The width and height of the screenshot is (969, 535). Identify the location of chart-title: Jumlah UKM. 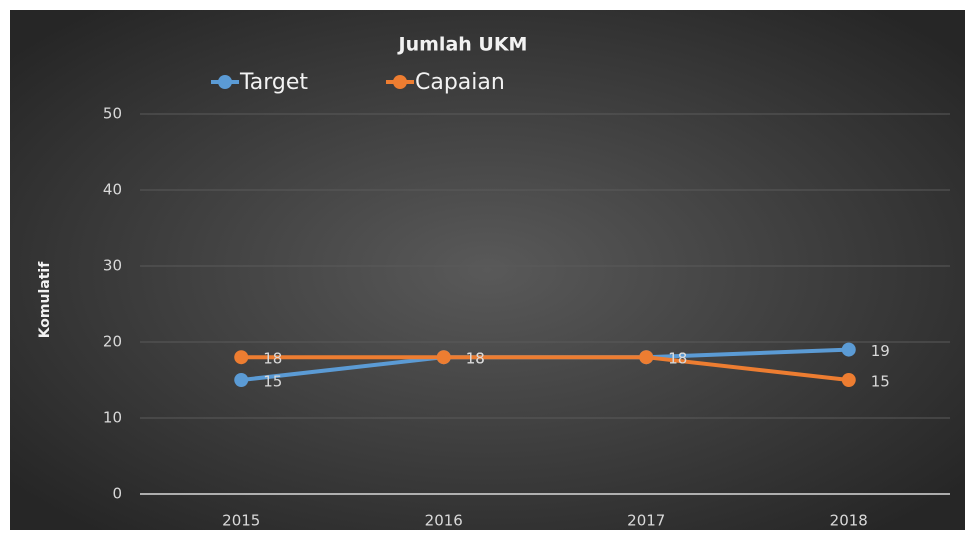
(462, 45).